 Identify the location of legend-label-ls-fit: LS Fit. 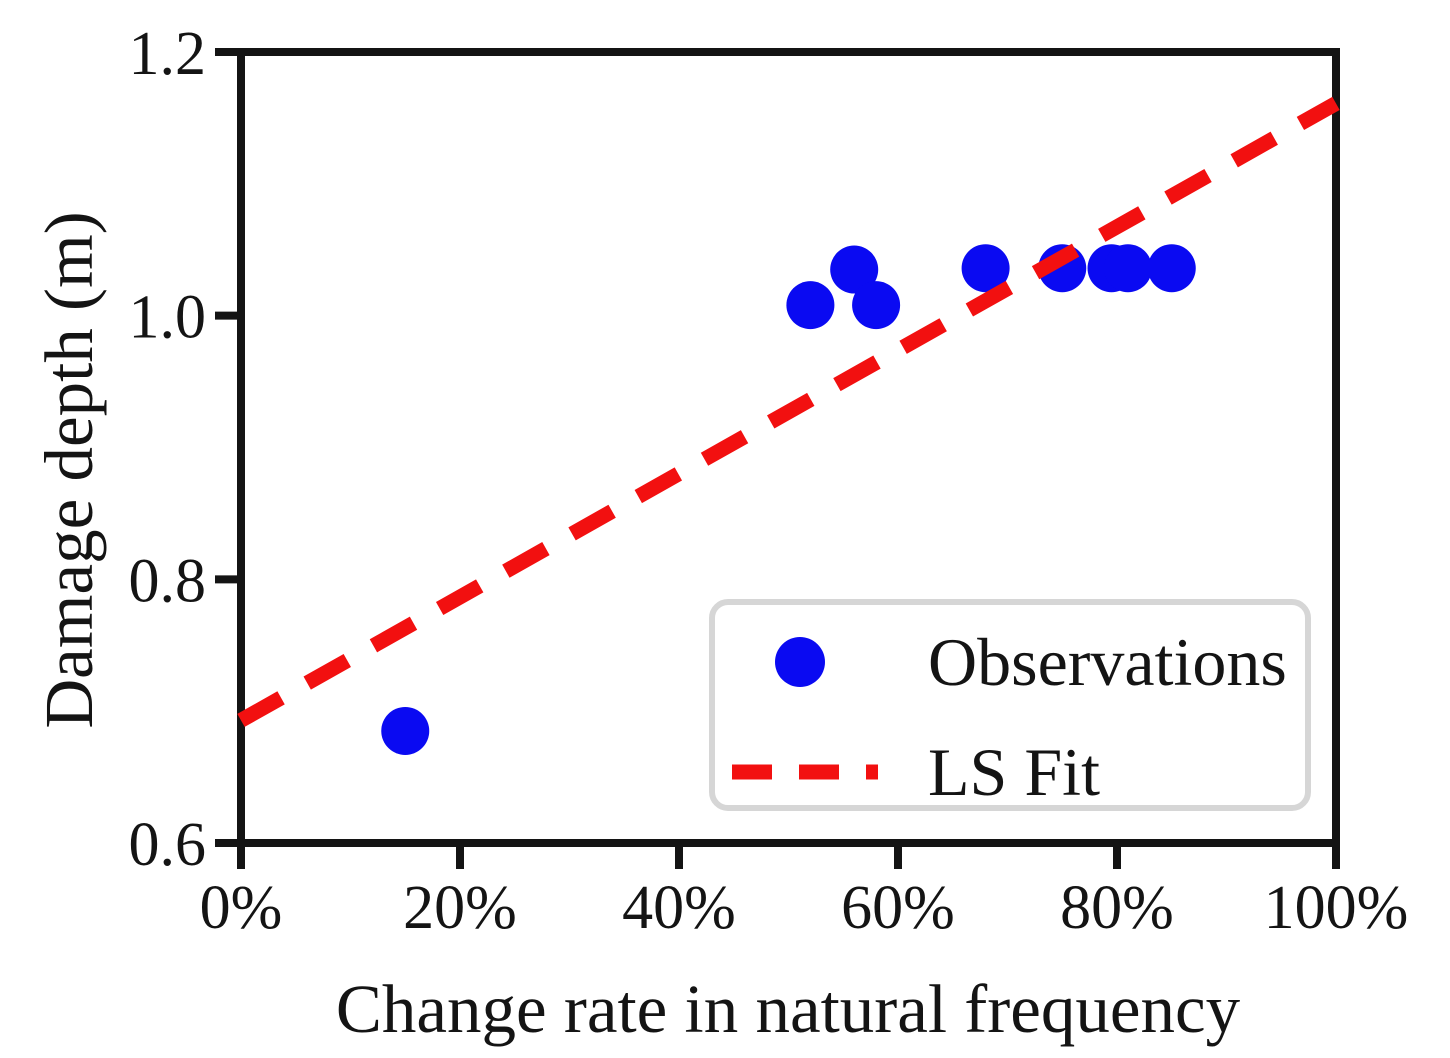
(1014, 772).